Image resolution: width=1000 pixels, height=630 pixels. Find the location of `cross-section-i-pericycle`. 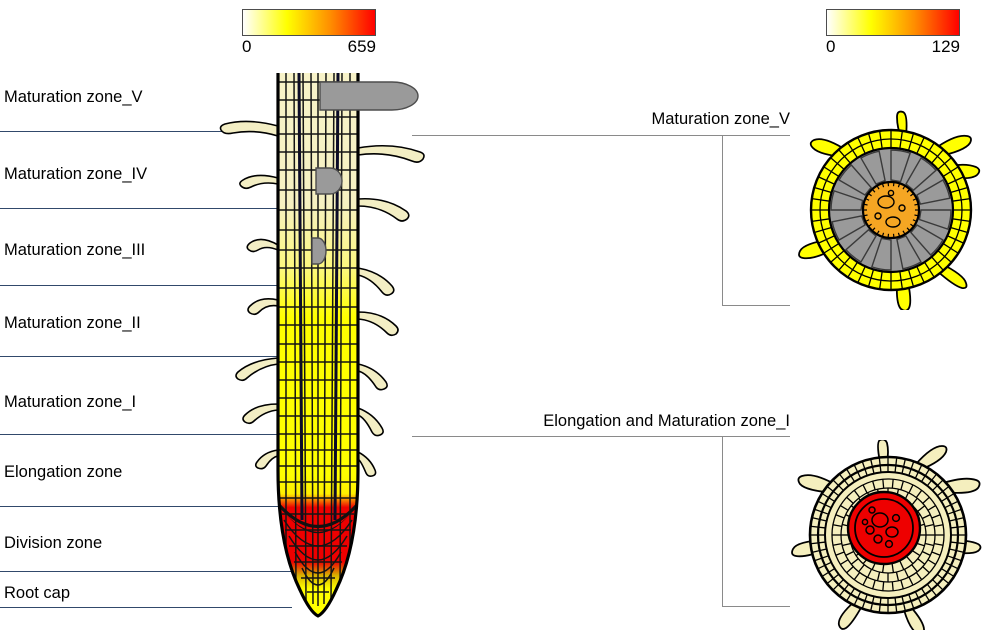

cross-section-i-pericycle is located at coordinates (884, 528).